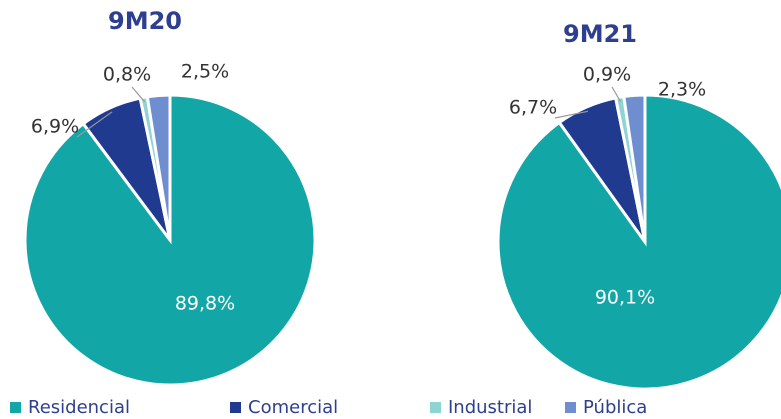 Image resolution: width=781 pixels, height=419 pixels. What do you see at coordinates (205, 72) in the screenshot?
I see `data-label: 2,5%` at bounding box center [205, 72].